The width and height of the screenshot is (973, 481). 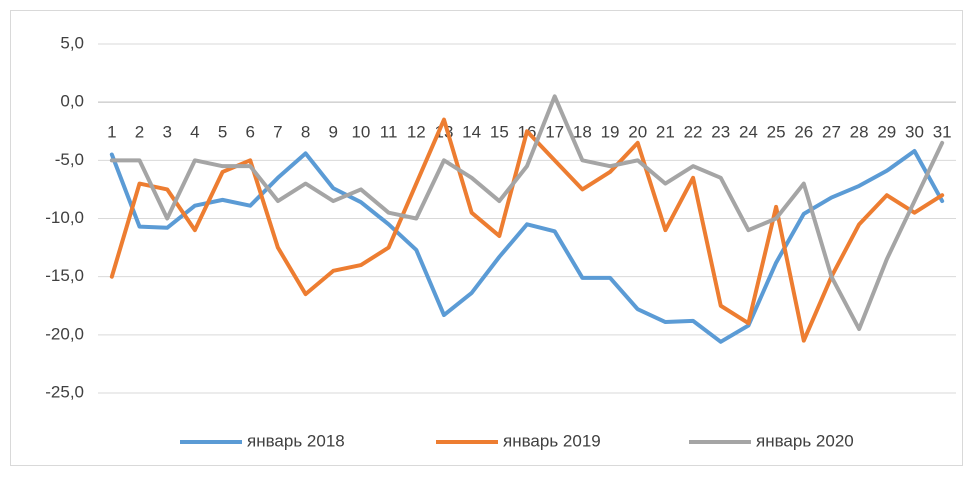 I want to click on x-tick-label: 3, so click(x=166, y=132).